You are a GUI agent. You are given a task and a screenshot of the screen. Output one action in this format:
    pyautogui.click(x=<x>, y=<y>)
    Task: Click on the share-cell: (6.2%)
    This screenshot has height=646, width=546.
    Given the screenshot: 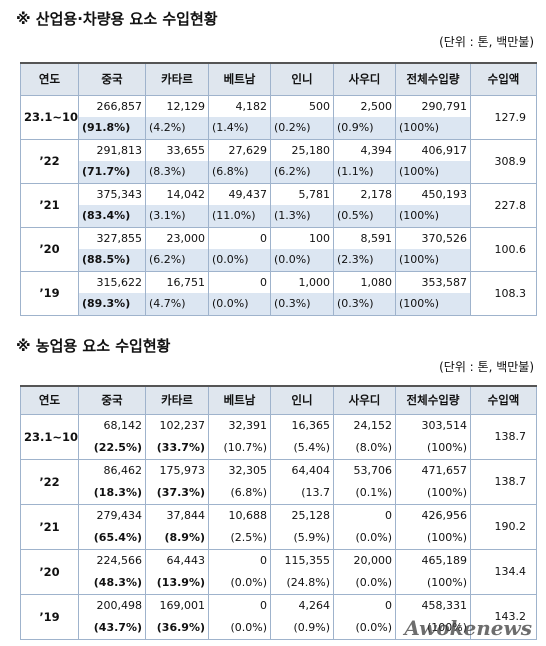 What is the action you would take?
    pyautogui.click(x=177, y=260)
    